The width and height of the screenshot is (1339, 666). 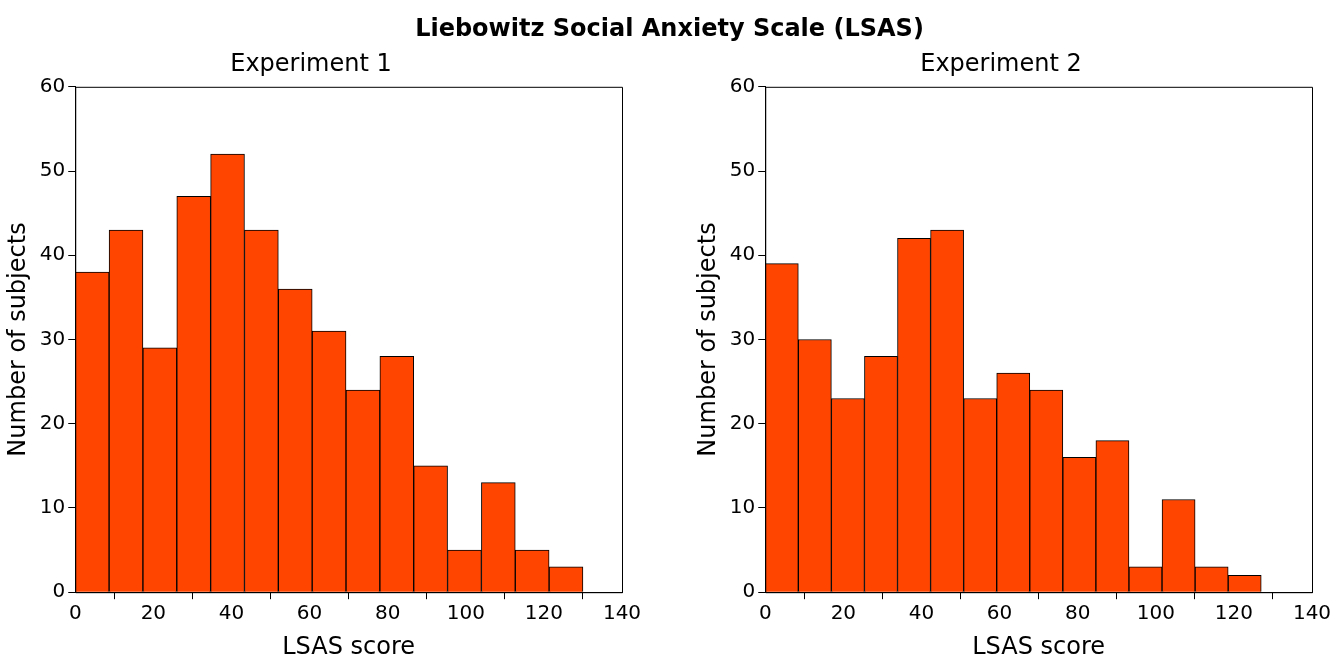 I want to click on text: Liebowitz Social Anxiety Scale (LSAS), so click(x=669, y=28).